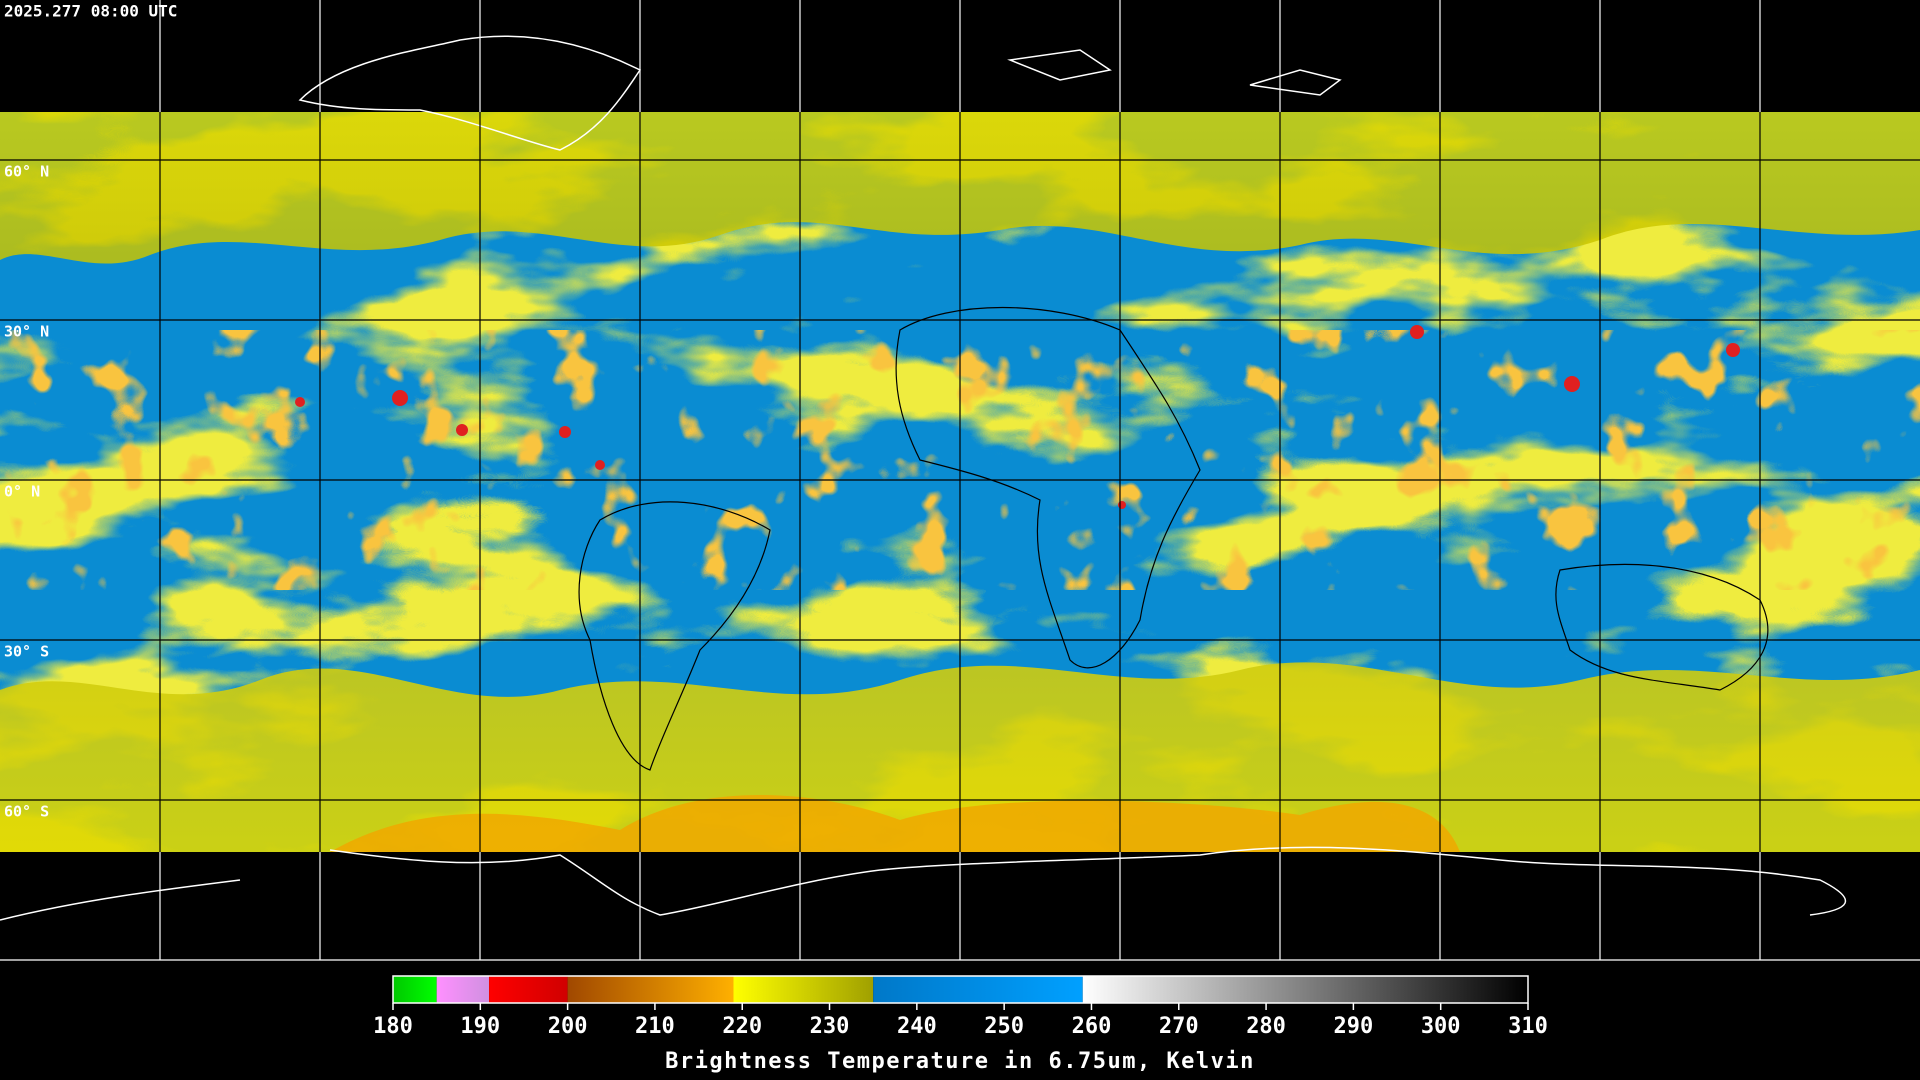  Describe the element at coordinates (22, 492) in the screenshot. I see `latitude-label: 0° N` at that location.